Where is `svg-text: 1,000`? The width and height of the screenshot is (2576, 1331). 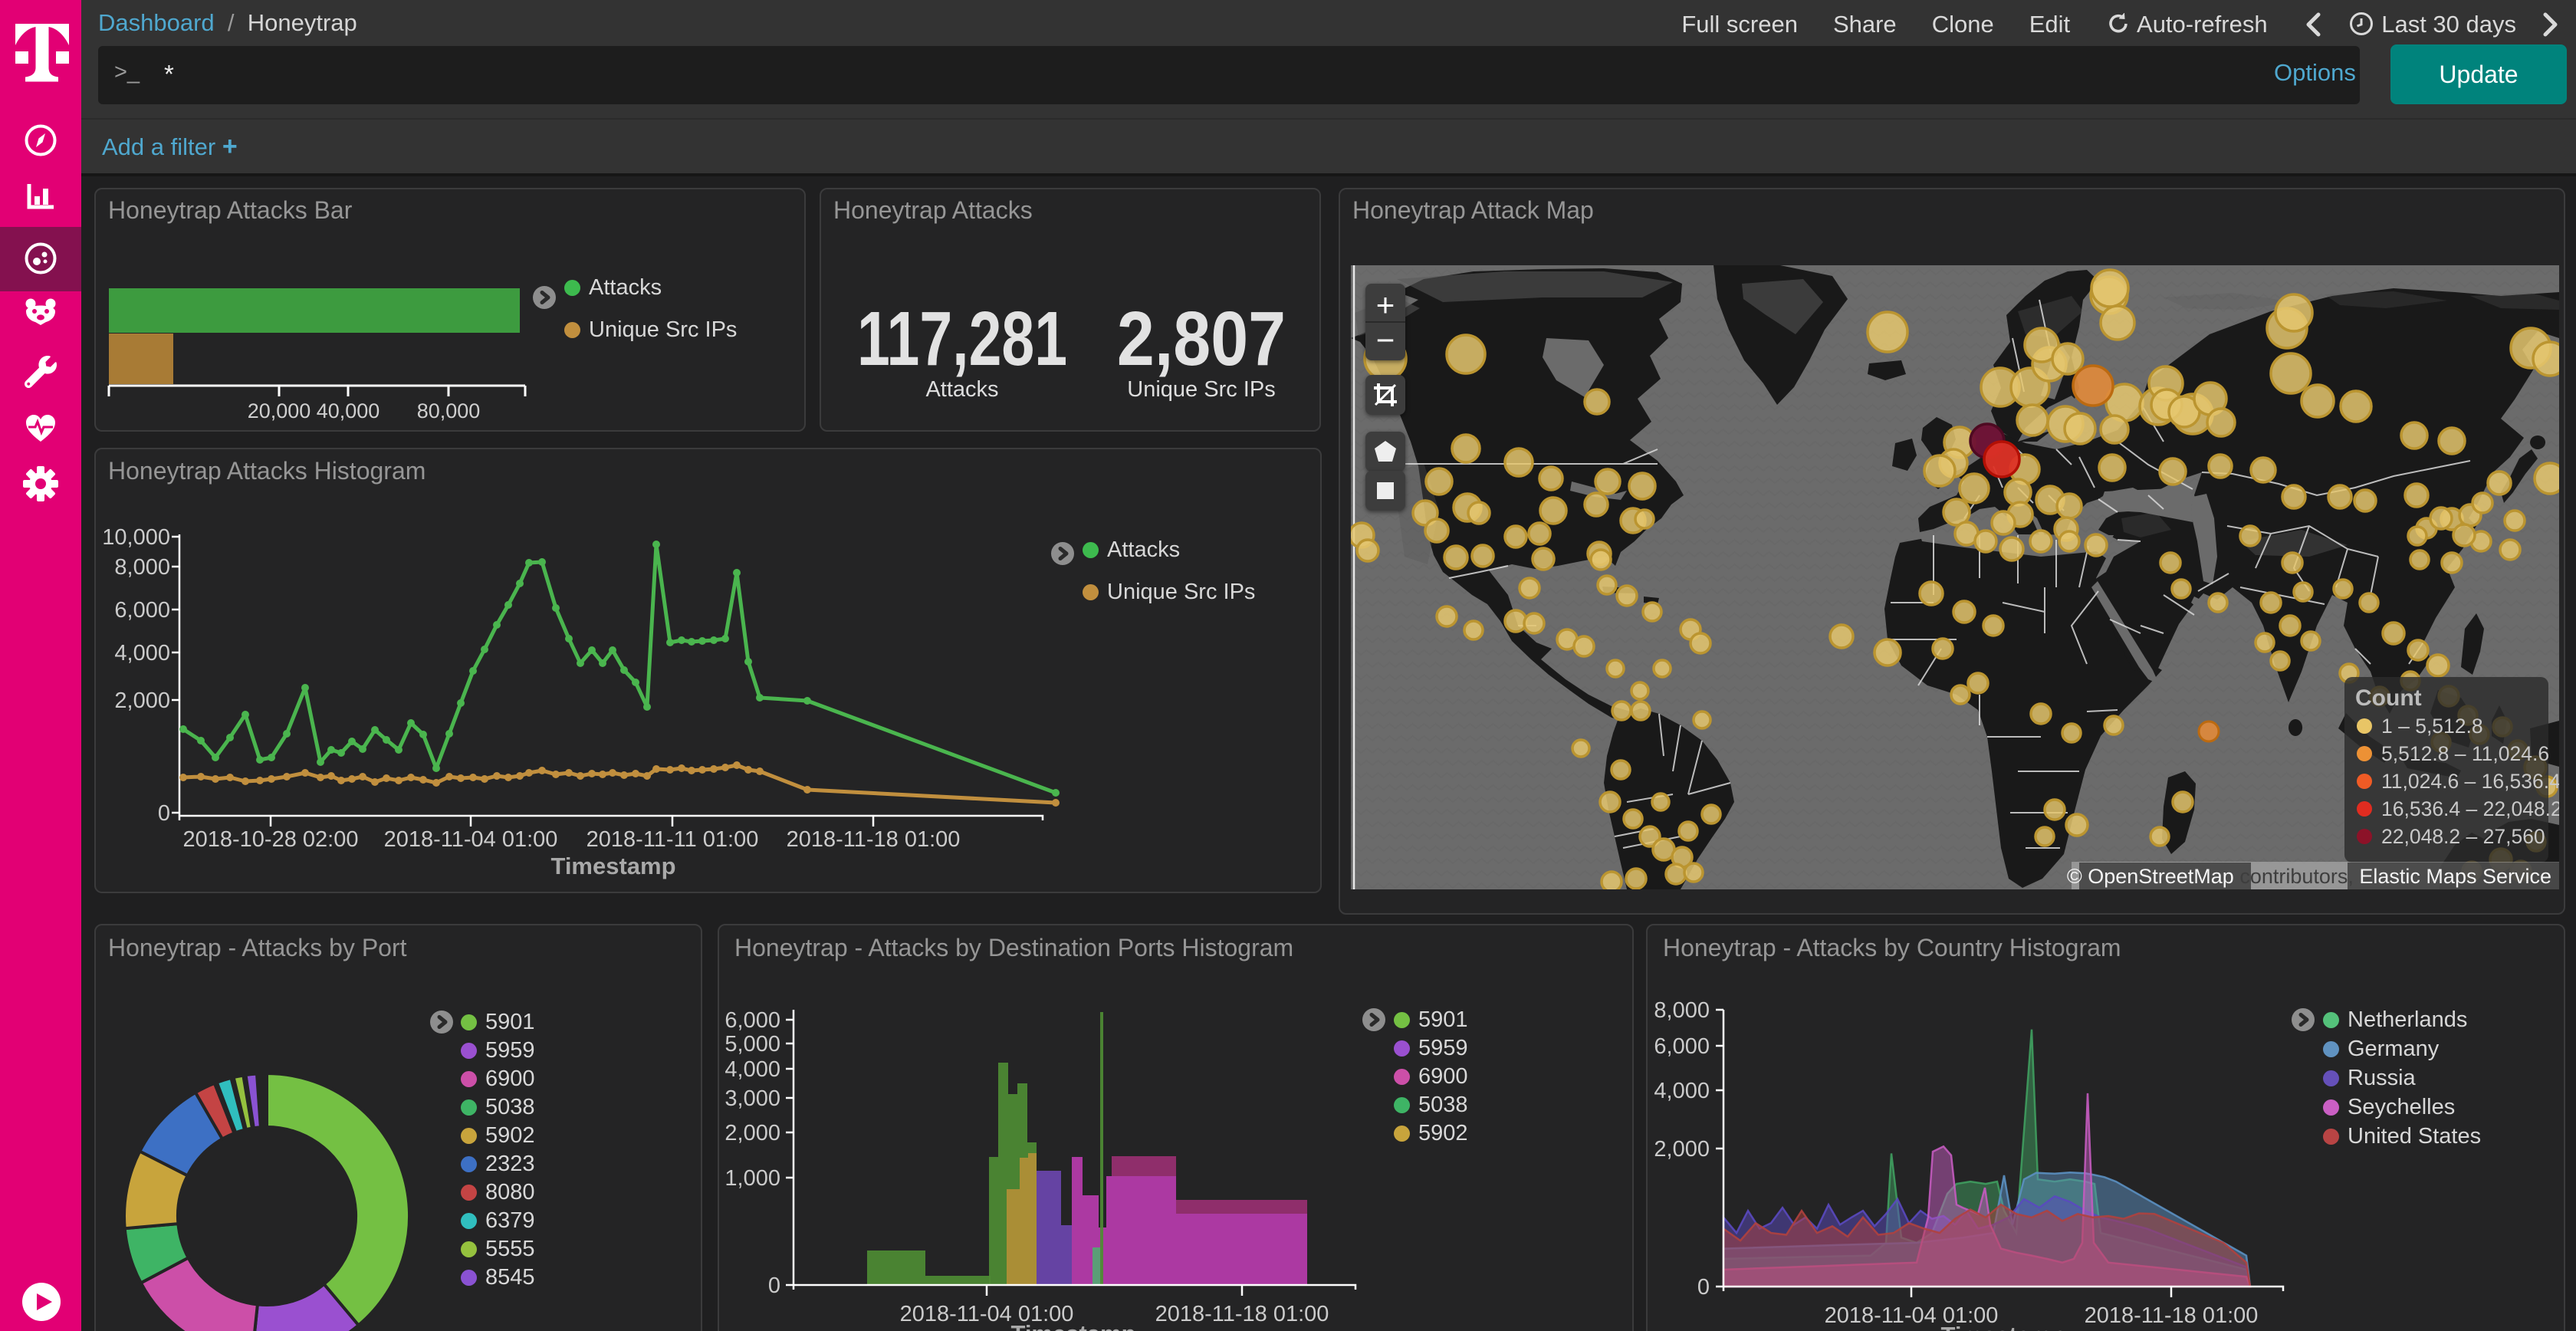 svg-text: 1,000 is located at coordinates (752, 1178).